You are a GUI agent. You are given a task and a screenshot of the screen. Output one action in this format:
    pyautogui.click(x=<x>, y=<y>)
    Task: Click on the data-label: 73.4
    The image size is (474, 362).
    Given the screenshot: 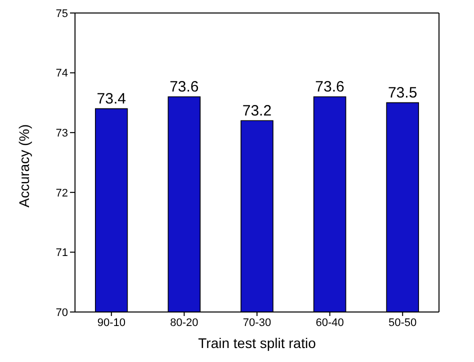 What is the action you would take?
    pyautogui.click(x=111, y=99)
    